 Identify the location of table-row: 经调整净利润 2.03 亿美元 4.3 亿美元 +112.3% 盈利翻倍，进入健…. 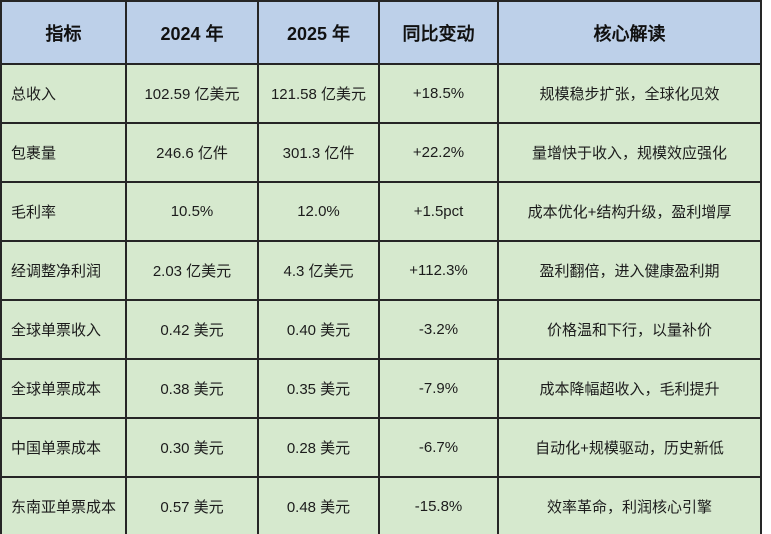
(381, 270).